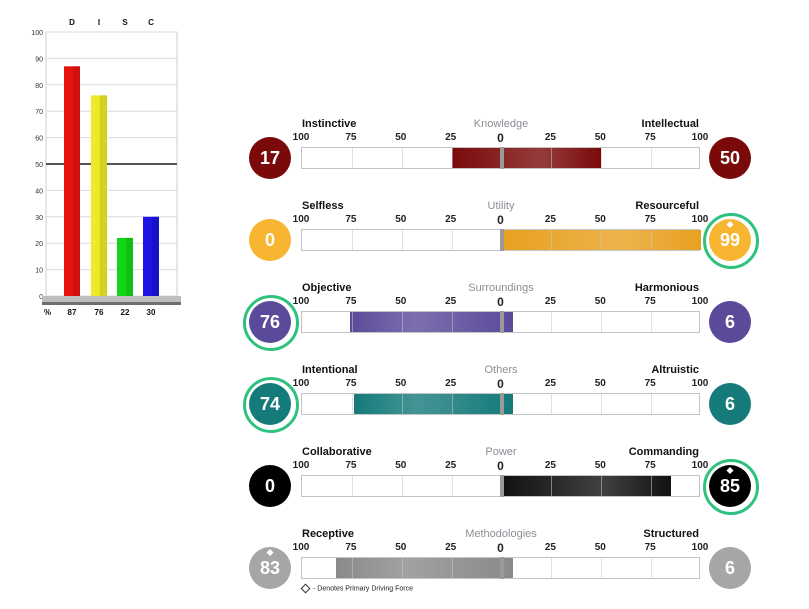  I want to click on value-label: 76, so click(99, 312).